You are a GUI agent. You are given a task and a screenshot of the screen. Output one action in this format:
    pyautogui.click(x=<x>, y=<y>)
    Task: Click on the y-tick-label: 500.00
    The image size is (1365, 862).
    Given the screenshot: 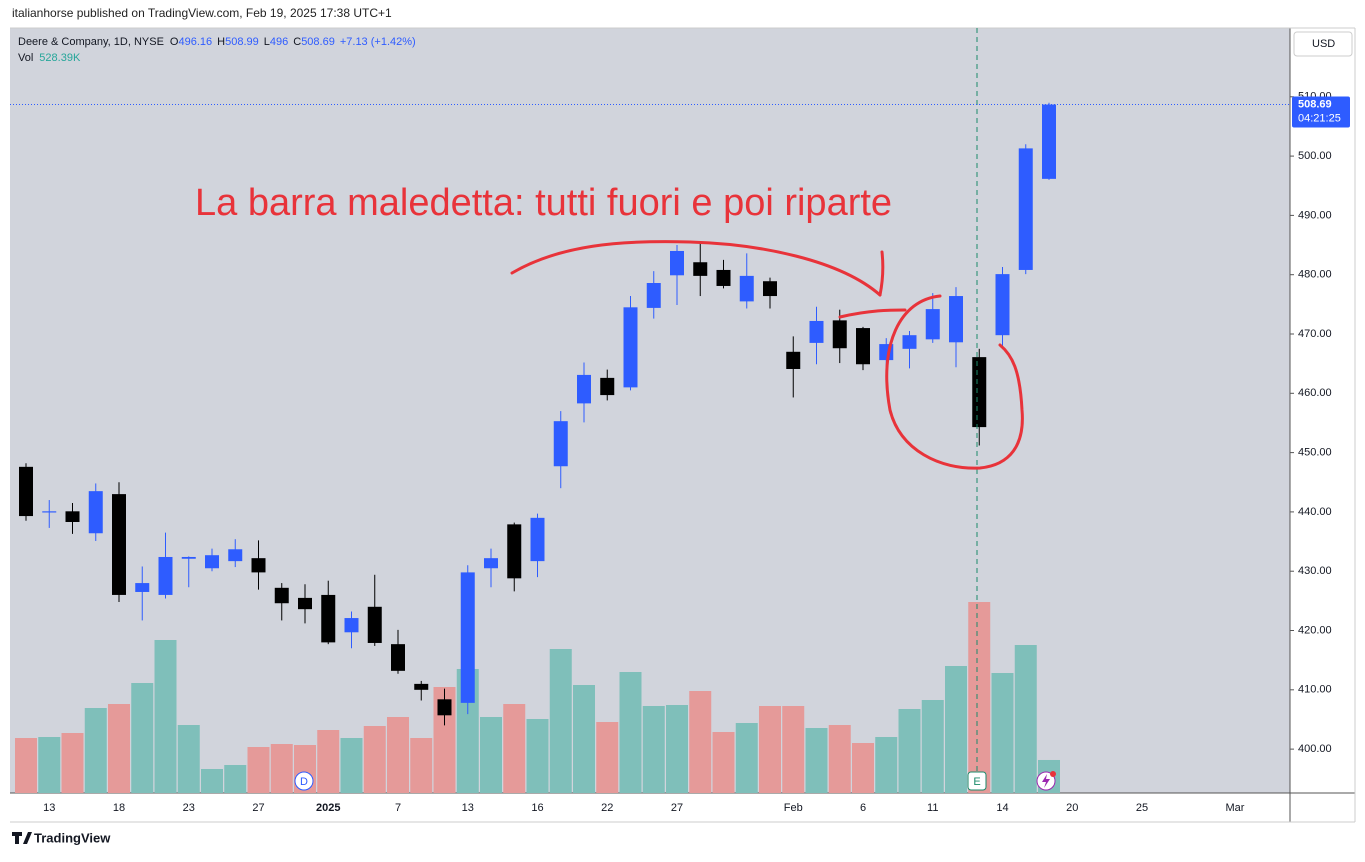 What is the action you would take?
    pyautogui.click(x=1315, y=156)
    